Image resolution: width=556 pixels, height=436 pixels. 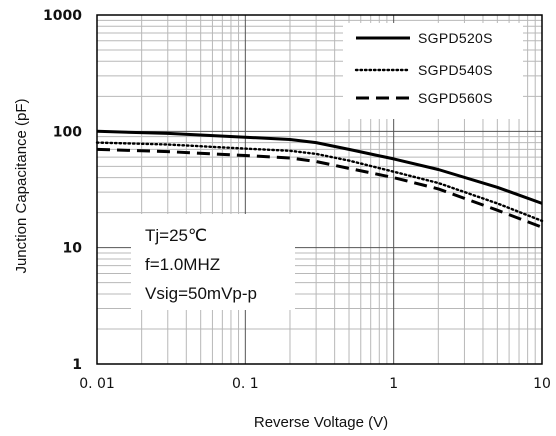 What do you see at coordinates (245, 384) in the screenshot?
I see `x-tick-label: 0. 1` at bounding box center [245, 384].